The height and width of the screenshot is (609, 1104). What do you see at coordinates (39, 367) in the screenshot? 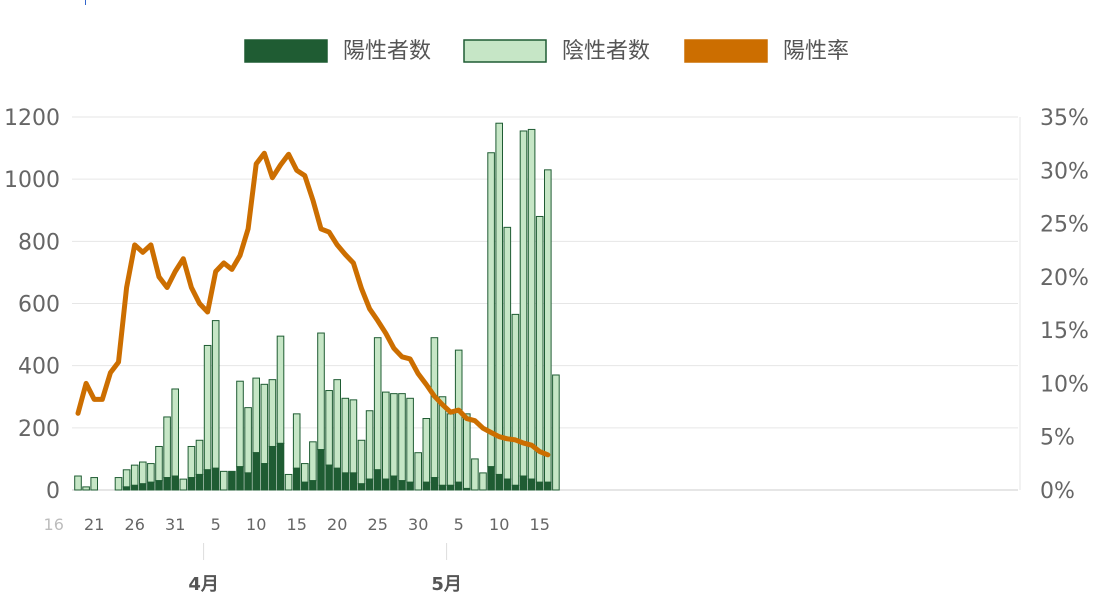
I see `y-left-tick-label: 400` at bounding box center [39, 367].